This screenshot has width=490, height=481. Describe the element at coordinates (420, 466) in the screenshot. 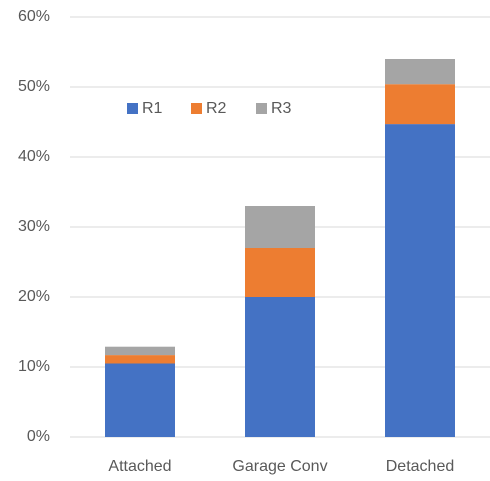

I see `x-tick-label: Detached` at that location.